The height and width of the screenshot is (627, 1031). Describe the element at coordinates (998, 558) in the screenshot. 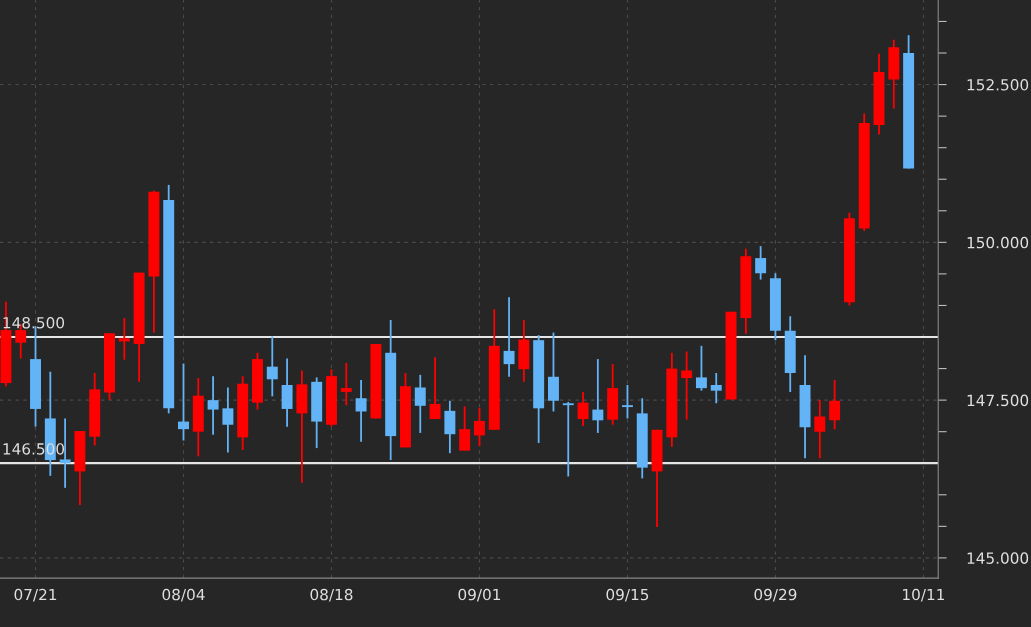

I see `y-tick-label: 145.000` at that location.